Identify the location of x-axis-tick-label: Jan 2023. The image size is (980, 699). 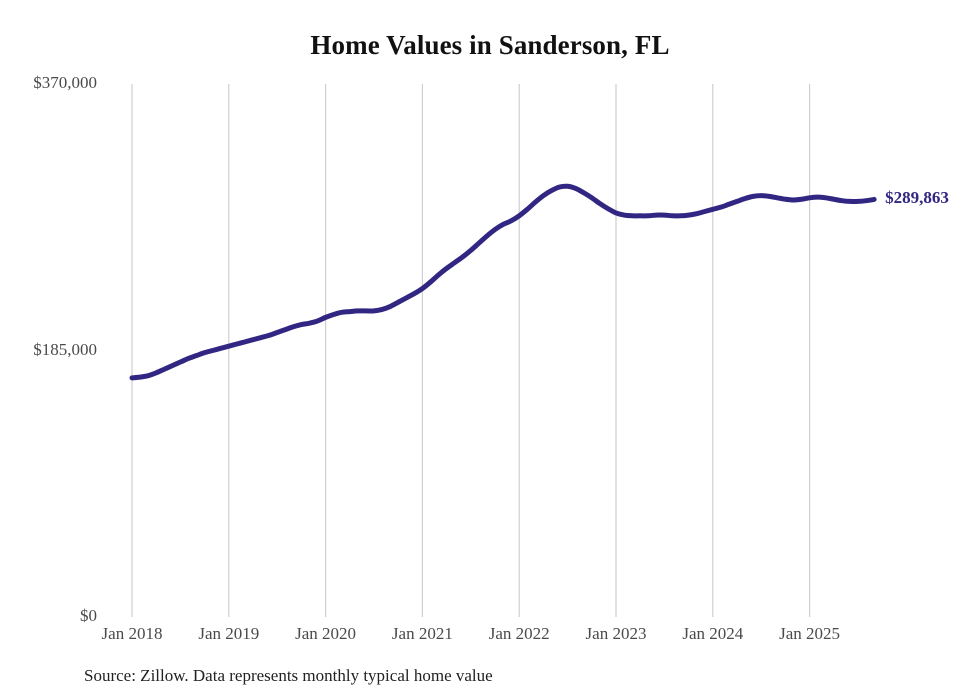
(616, 633).